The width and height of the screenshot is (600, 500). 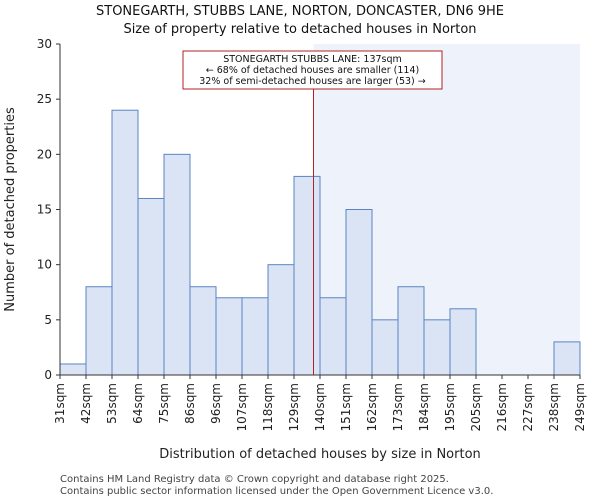 I want to click on y-axis-title: Number of detached properties, so click(x=10, y=209).